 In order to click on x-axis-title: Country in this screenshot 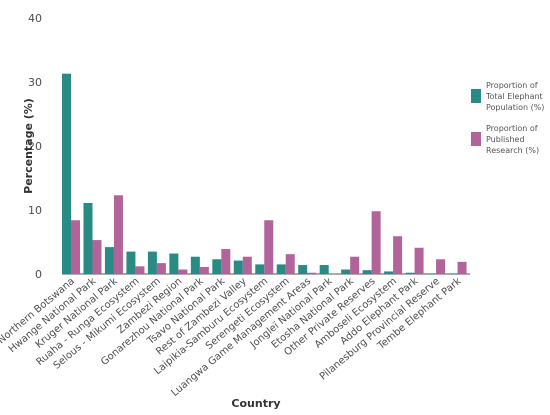, I will do `click(255, 403)`.